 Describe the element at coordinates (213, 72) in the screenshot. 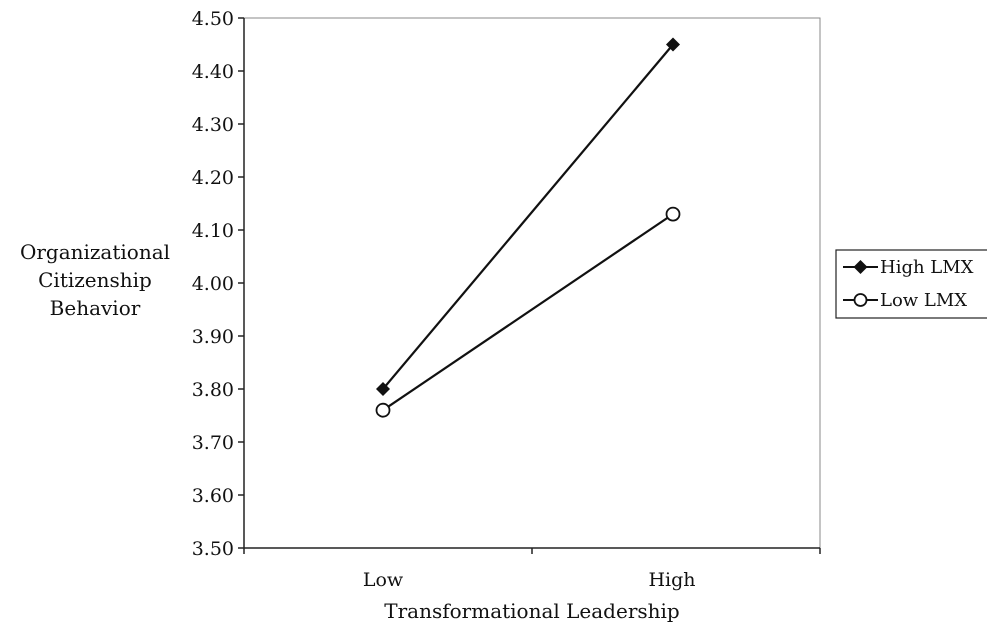

I see `y-tick-label: 4.40` at that location.